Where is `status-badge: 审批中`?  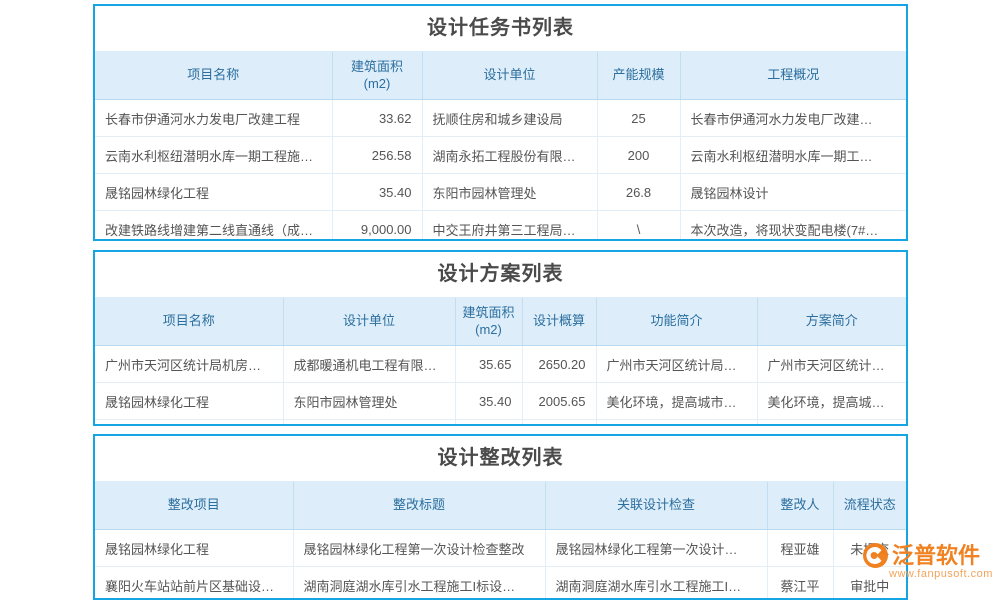 status-badge: 审批中 is located at coordinates (870, 586).